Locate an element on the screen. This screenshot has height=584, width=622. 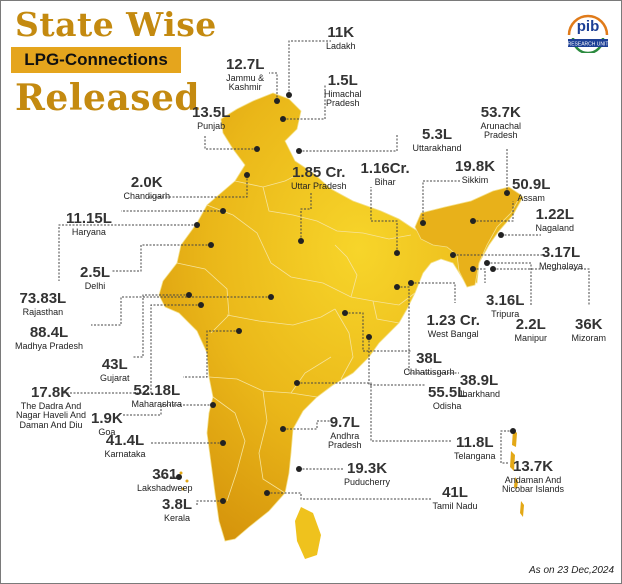
dot-mizoram is located at coordinates (493, 269).